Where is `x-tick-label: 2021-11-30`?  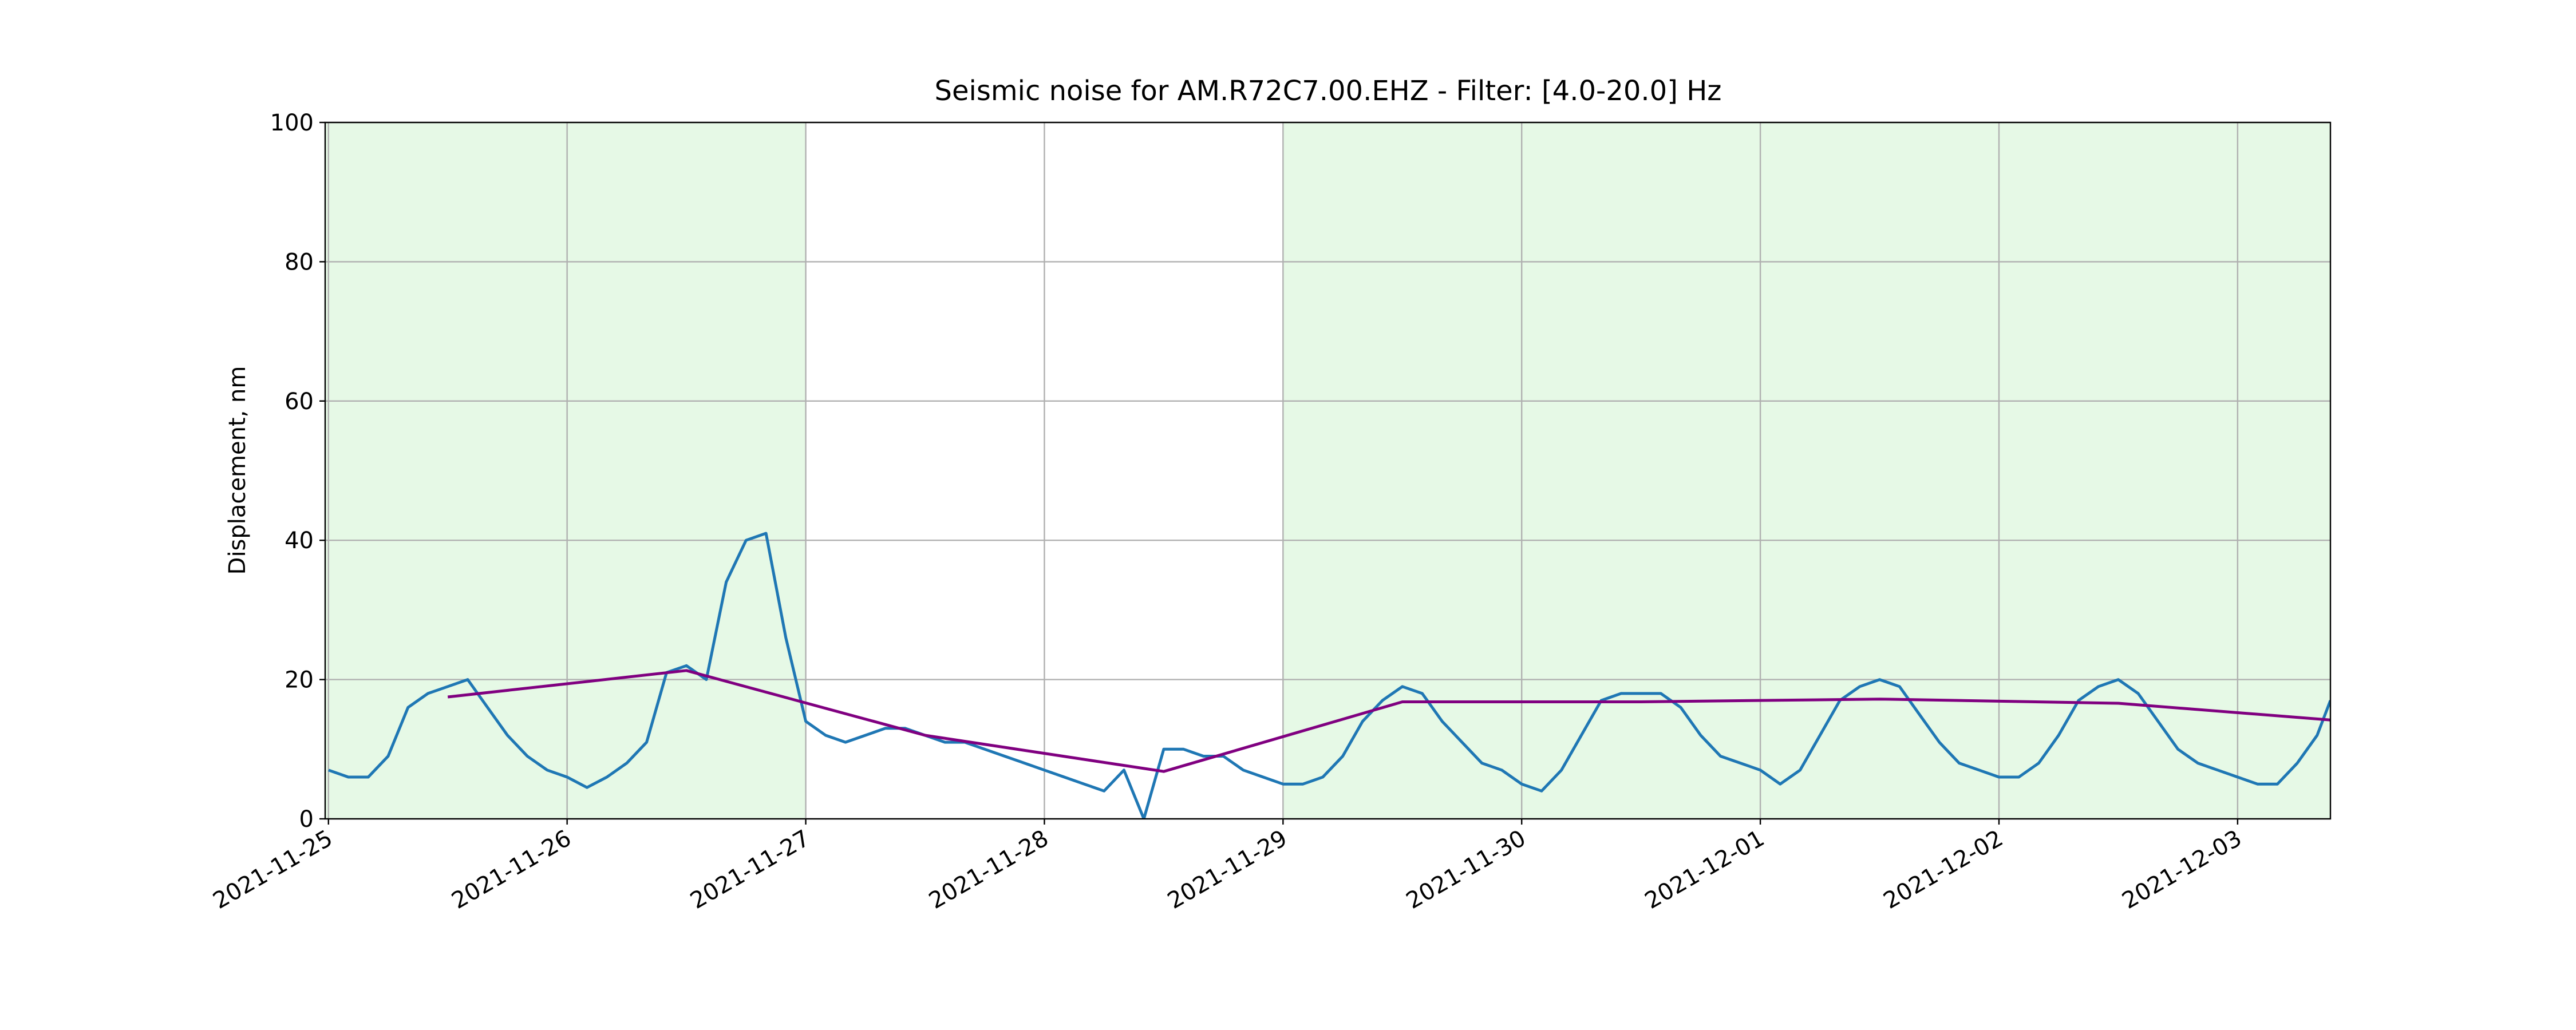 x-tick-label: 2021-11-30 is located at coordinates (1466, 869).